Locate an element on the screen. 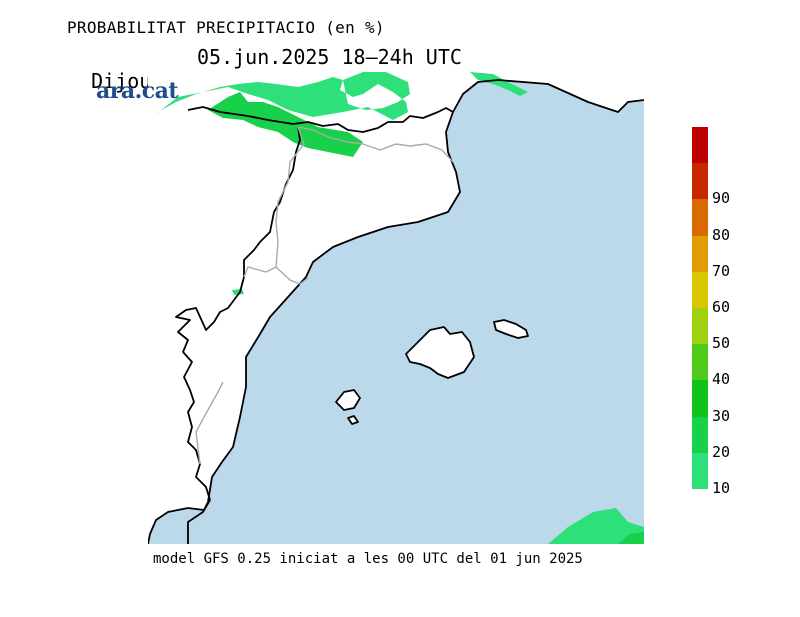  island-formentera is located at coordinates (353, 420).